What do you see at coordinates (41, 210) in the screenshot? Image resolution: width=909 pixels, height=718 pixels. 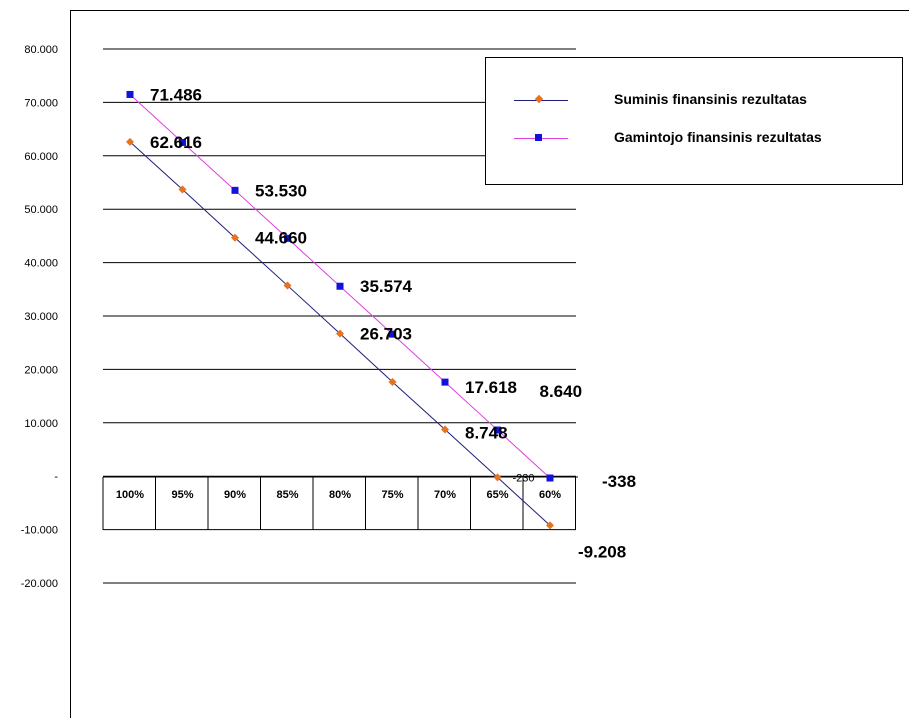 I see `y-tick-label: 50.000` at bounding box center [41, 210].